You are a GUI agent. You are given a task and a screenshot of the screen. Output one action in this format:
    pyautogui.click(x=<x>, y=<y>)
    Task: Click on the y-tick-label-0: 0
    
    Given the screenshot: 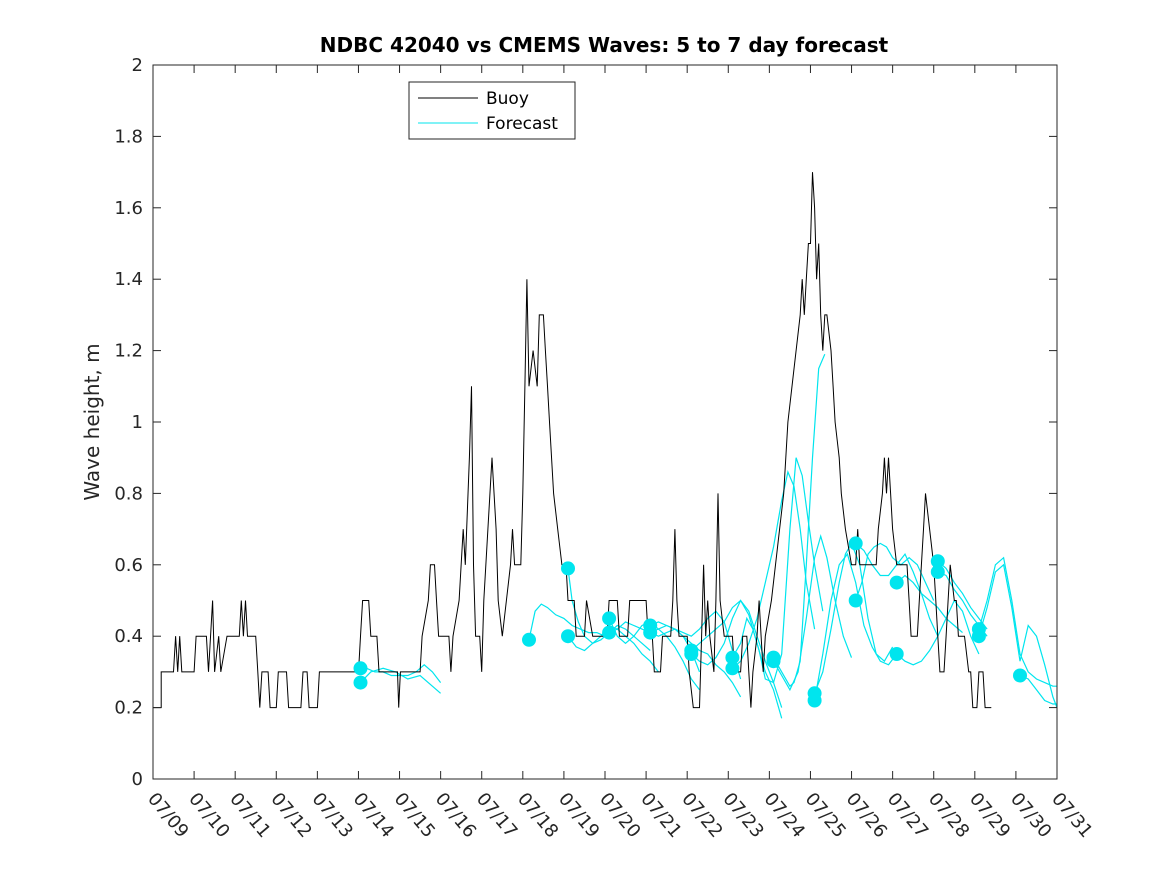 What is the action you would take?
    pyautogui.click(x=137, y=779)
    